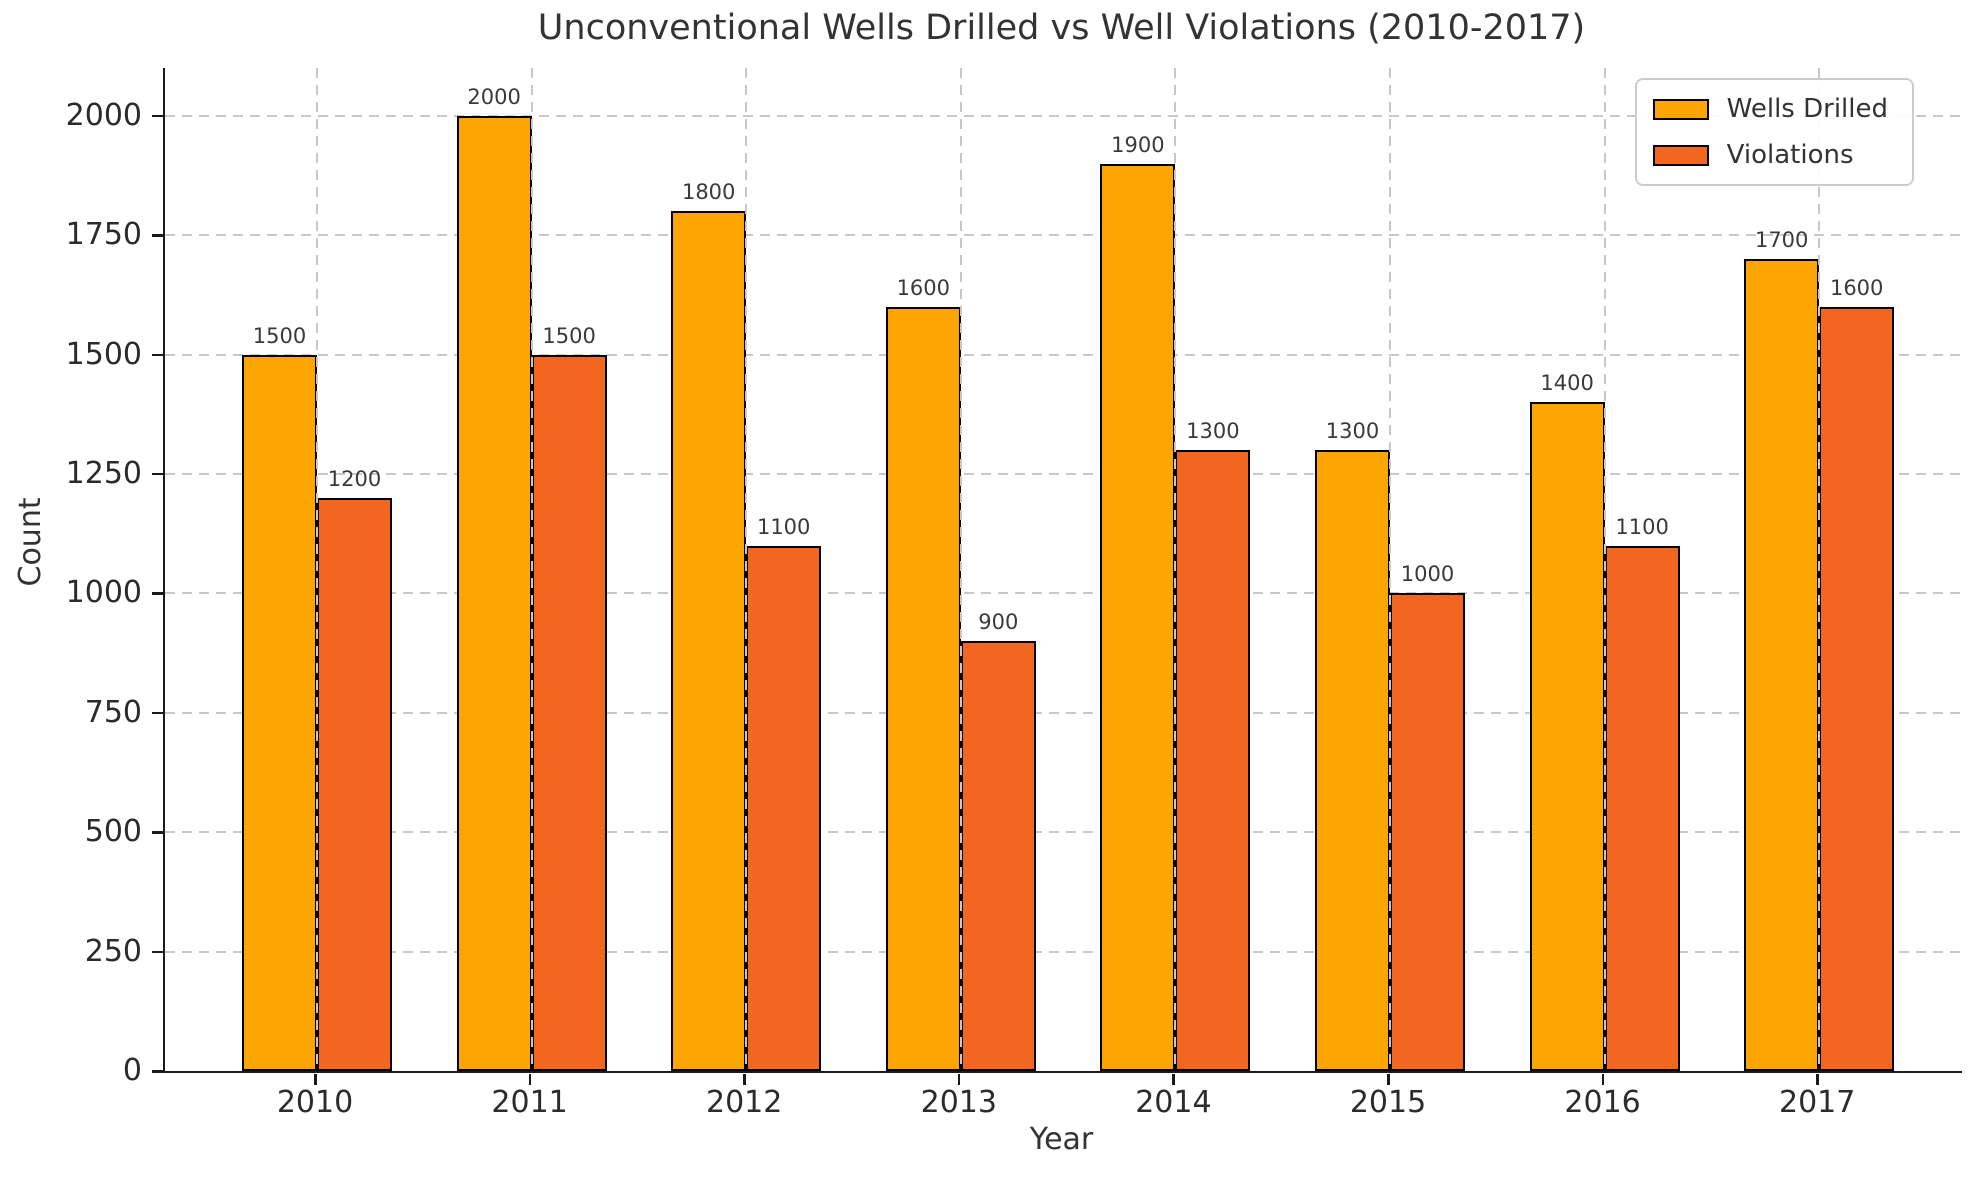 The height and width of the screenshot is (1180, 1979). Describe the element at coordinates (103, 354) in the screenshot. I see `y-tick-label: 1500` at that location.